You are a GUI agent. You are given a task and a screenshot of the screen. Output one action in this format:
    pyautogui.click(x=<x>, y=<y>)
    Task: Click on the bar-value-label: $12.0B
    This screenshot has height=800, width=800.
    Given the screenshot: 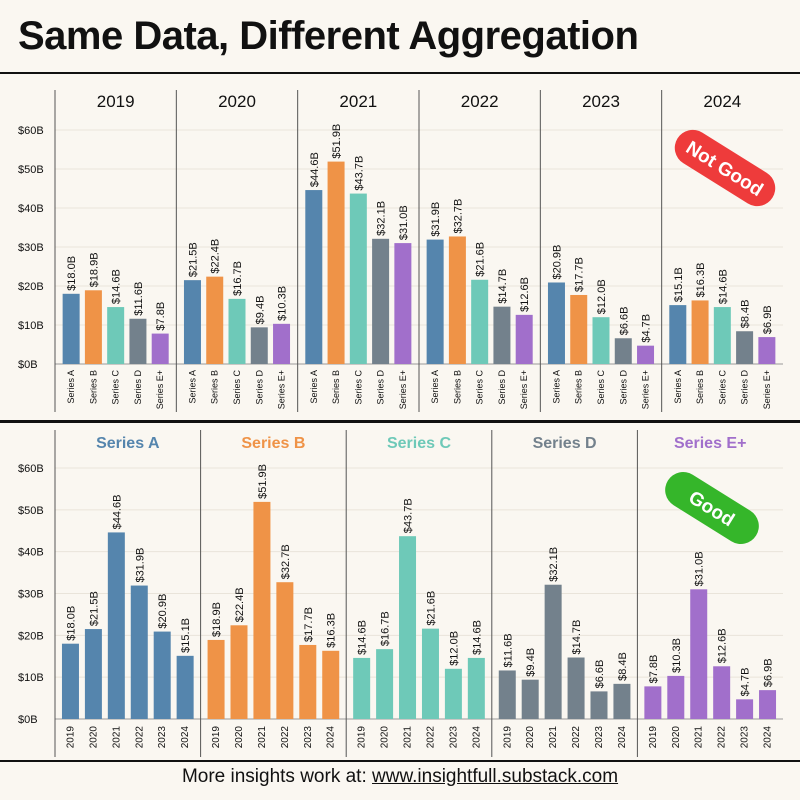 What is the action you would take?
    pyautogui.click(x=454, y=648)
    